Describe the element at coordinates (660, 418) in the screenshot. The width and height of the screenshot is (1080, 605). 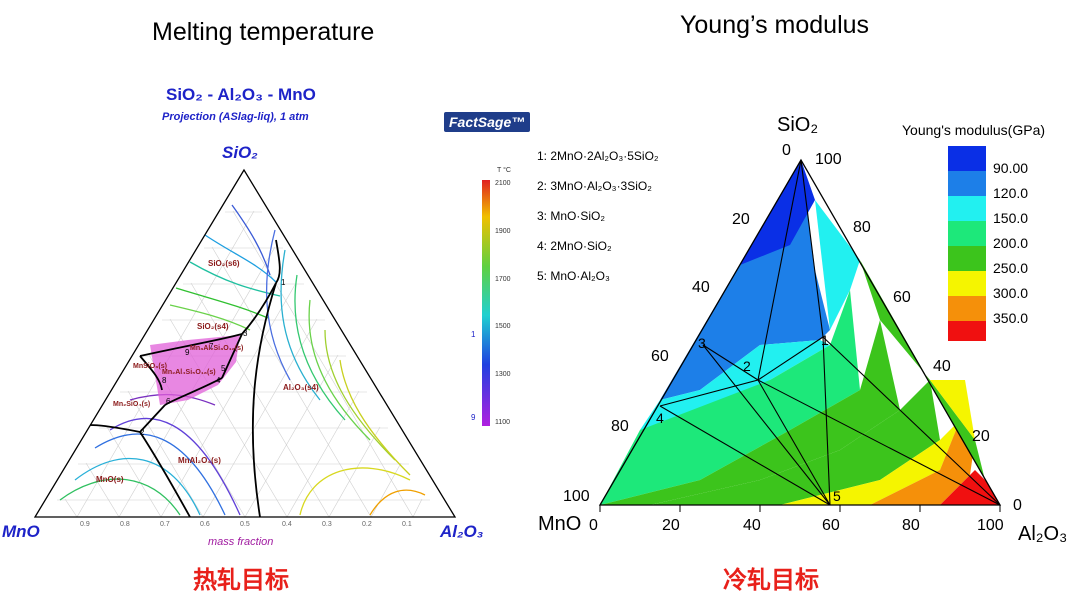
I see `right-point-label-4: 4` at that location.